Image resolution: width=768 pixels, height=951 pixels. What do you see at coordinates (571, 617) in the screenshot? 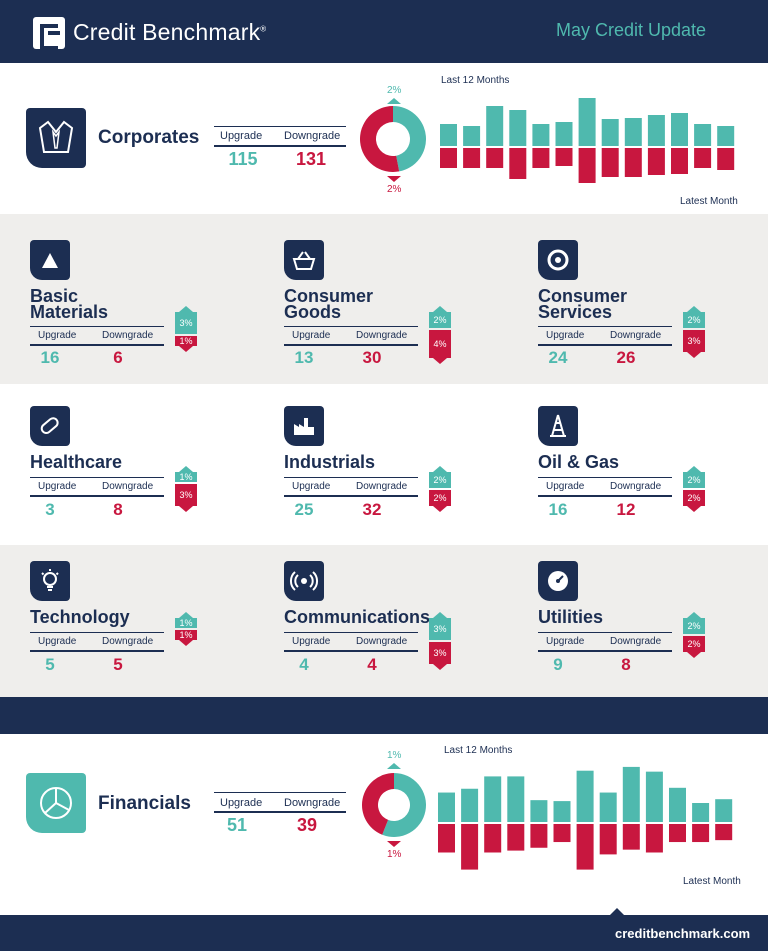
I see `utilities-name: Utilities` at bounding box center [571, 617].